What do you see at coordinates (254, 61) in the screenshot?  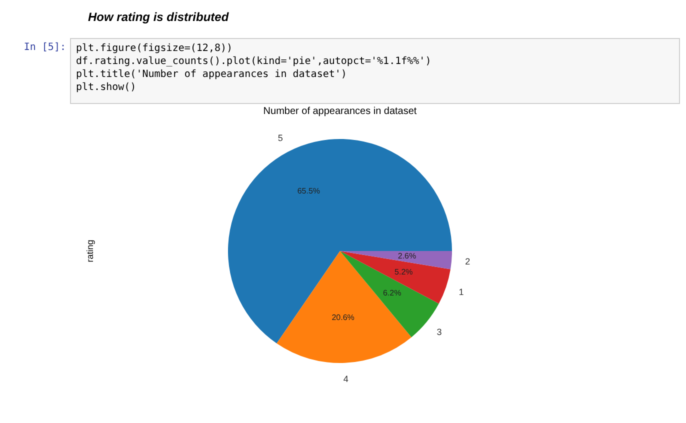 I see `text: df.rating.value_counts().plot(kind='pie',autopct='%1.1f%%')` at bounding box center [254, 61].